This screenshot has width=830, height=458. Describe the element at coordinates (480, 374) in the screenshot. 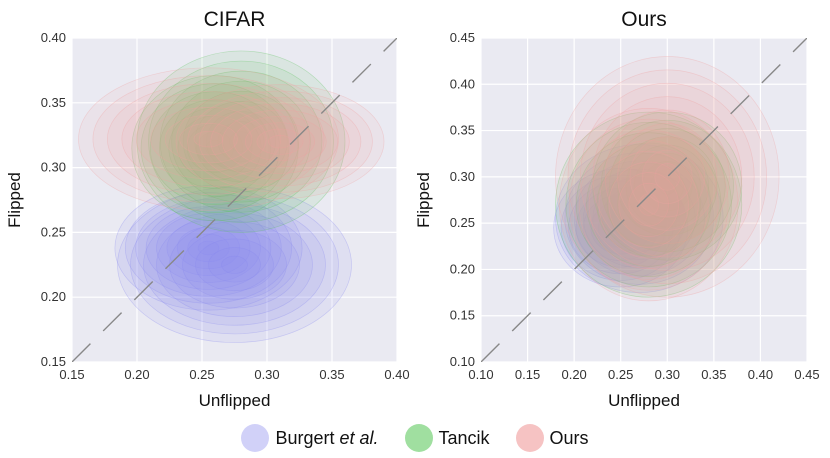

I see `x-tick-label: 0.10` at that location.